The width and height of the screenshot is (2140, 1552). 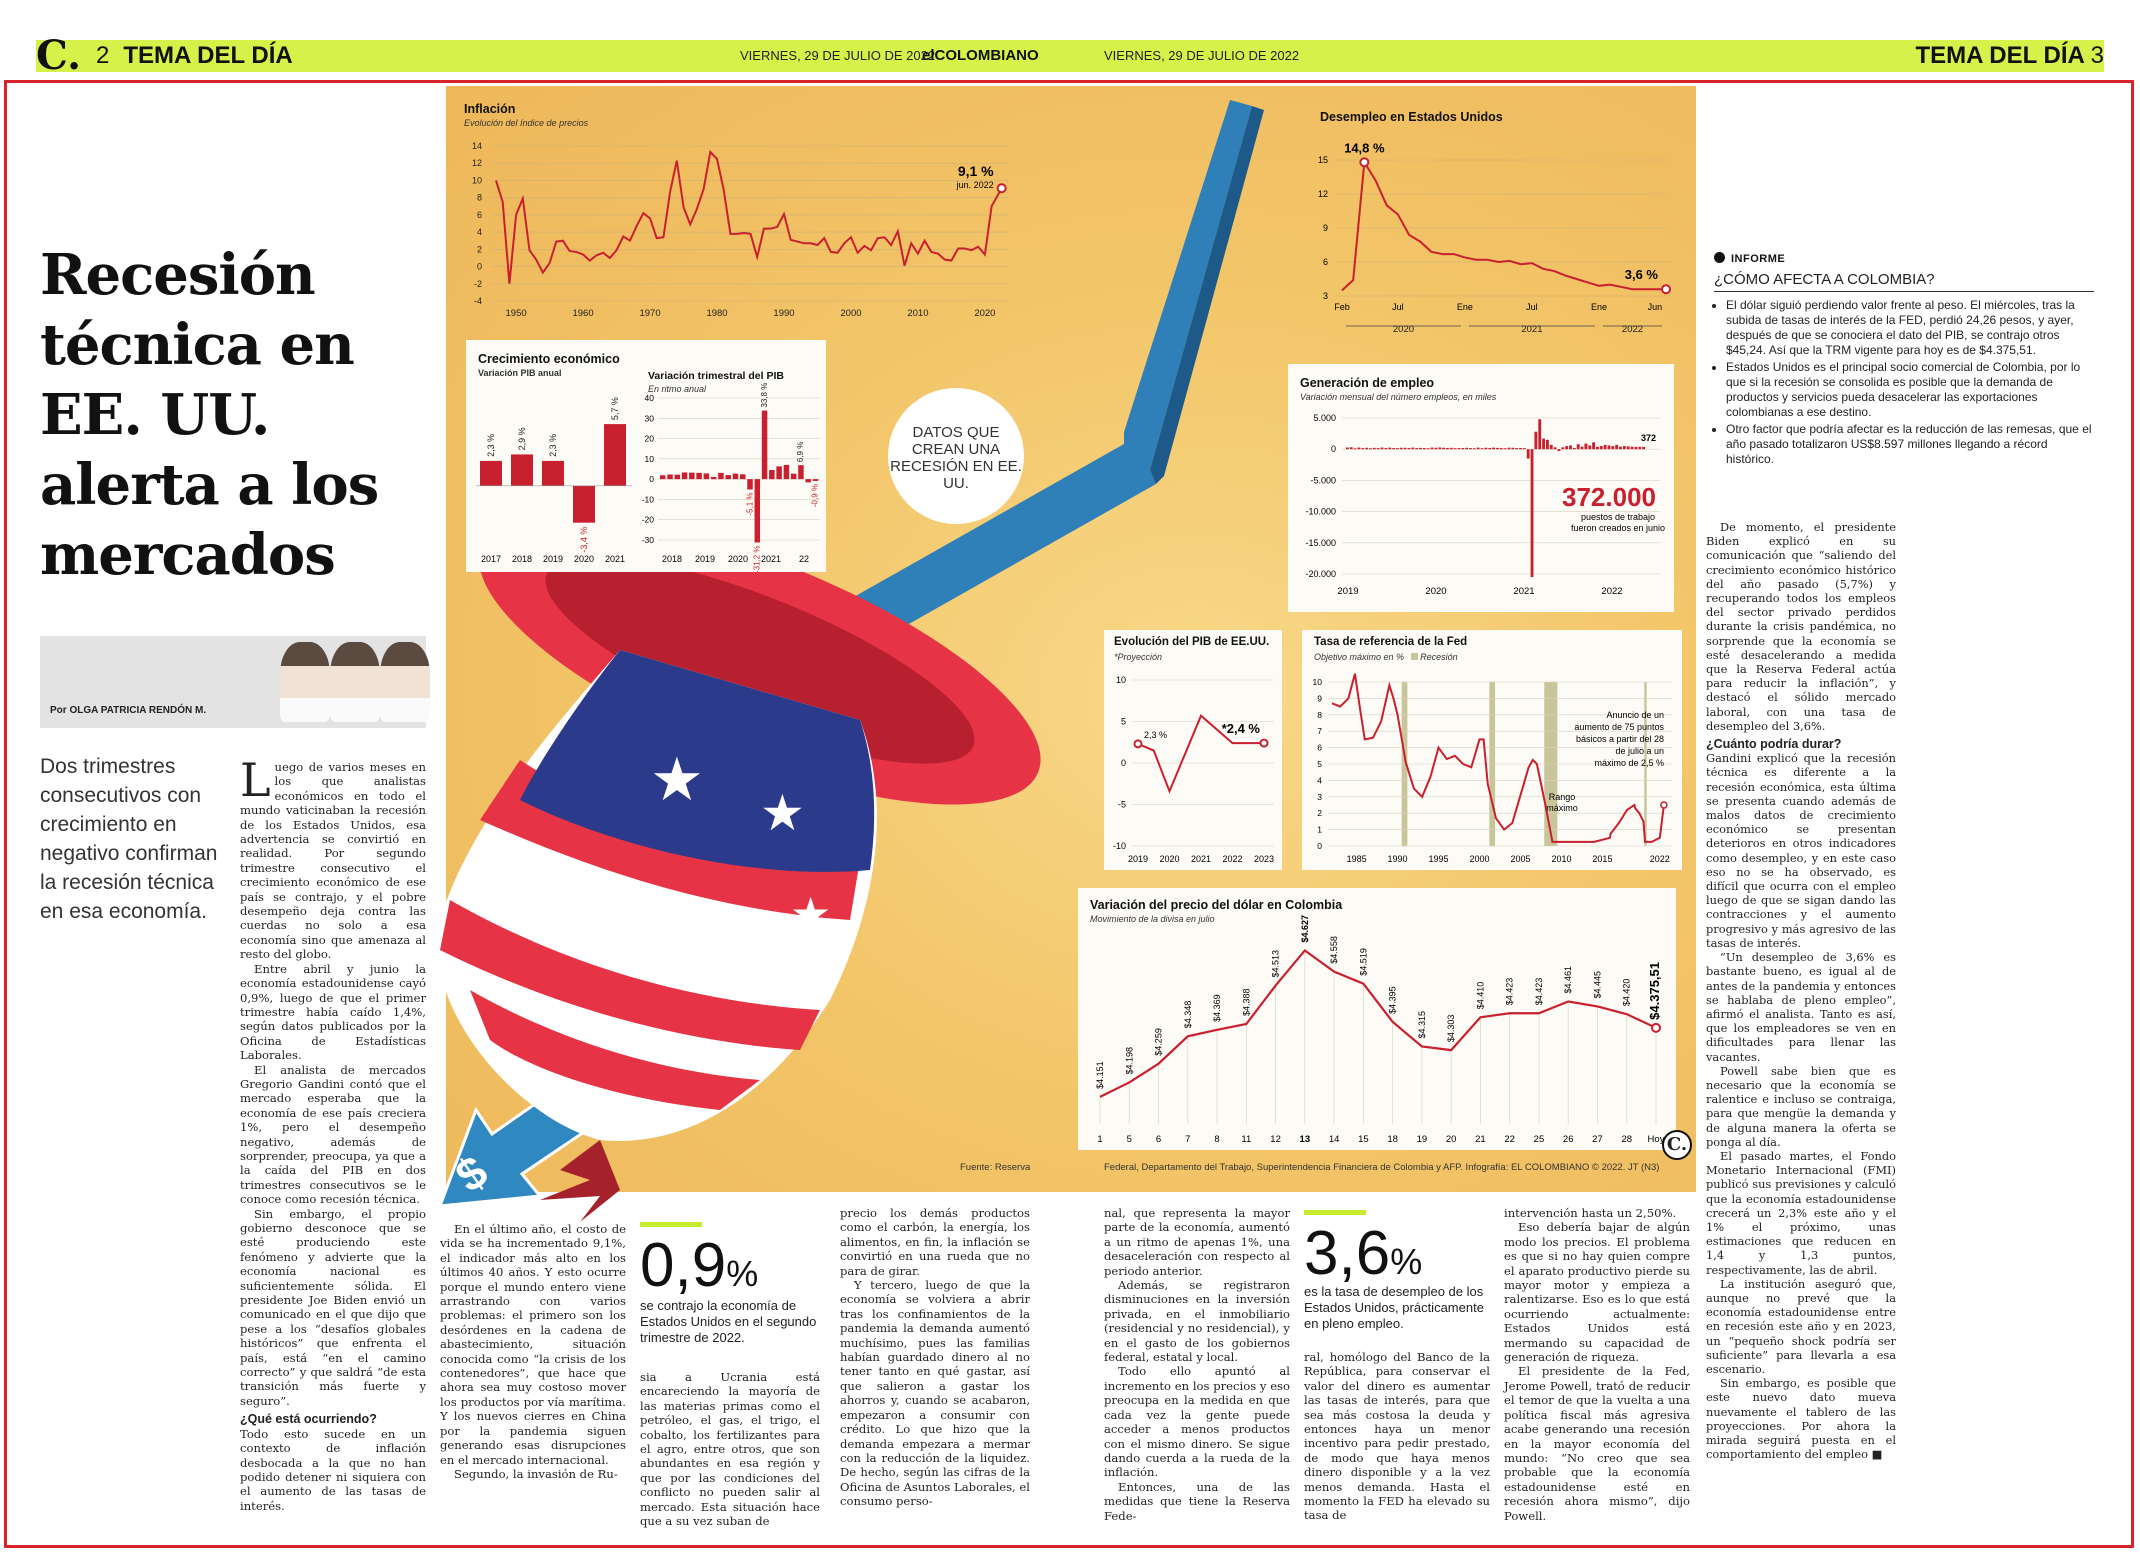 I want to click on y-tick-label: -10, so click(x=1119, y=846).